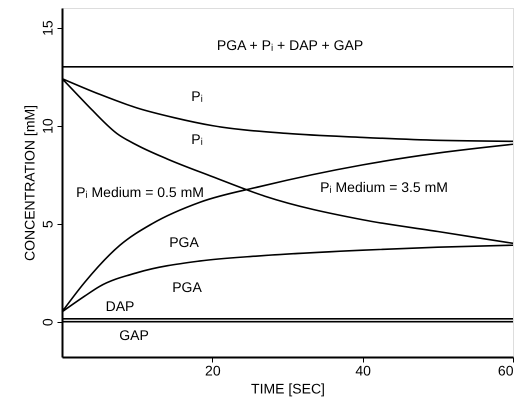 This screenshot has width=530, height=407. I want to click on y-tick-label: 10, so click(48, 126).